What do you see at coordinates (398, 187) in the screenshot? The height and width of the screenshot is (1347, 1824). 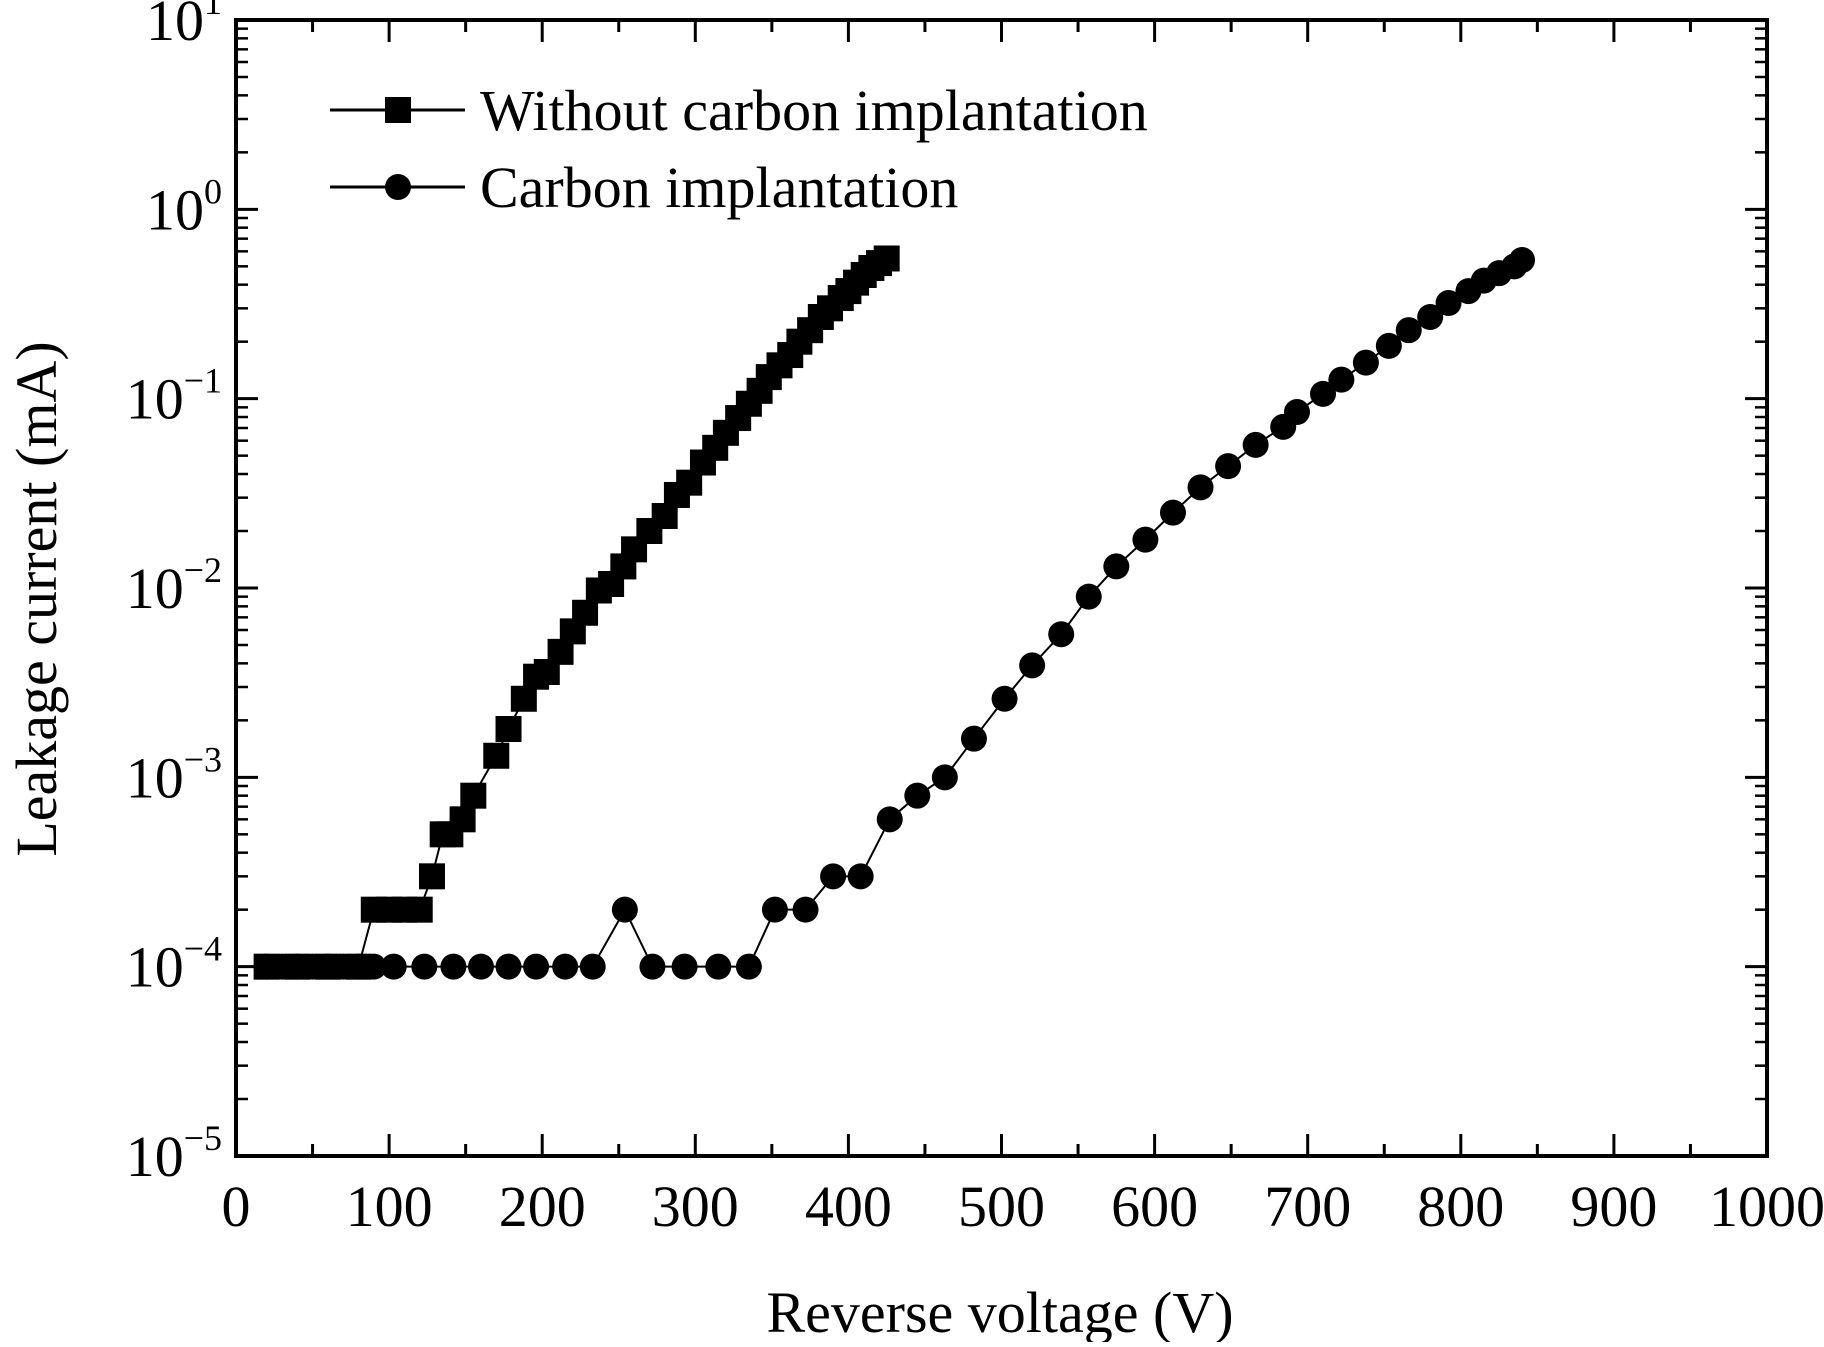 I see `legend-marker-circle` at bounding box center [398, 187].